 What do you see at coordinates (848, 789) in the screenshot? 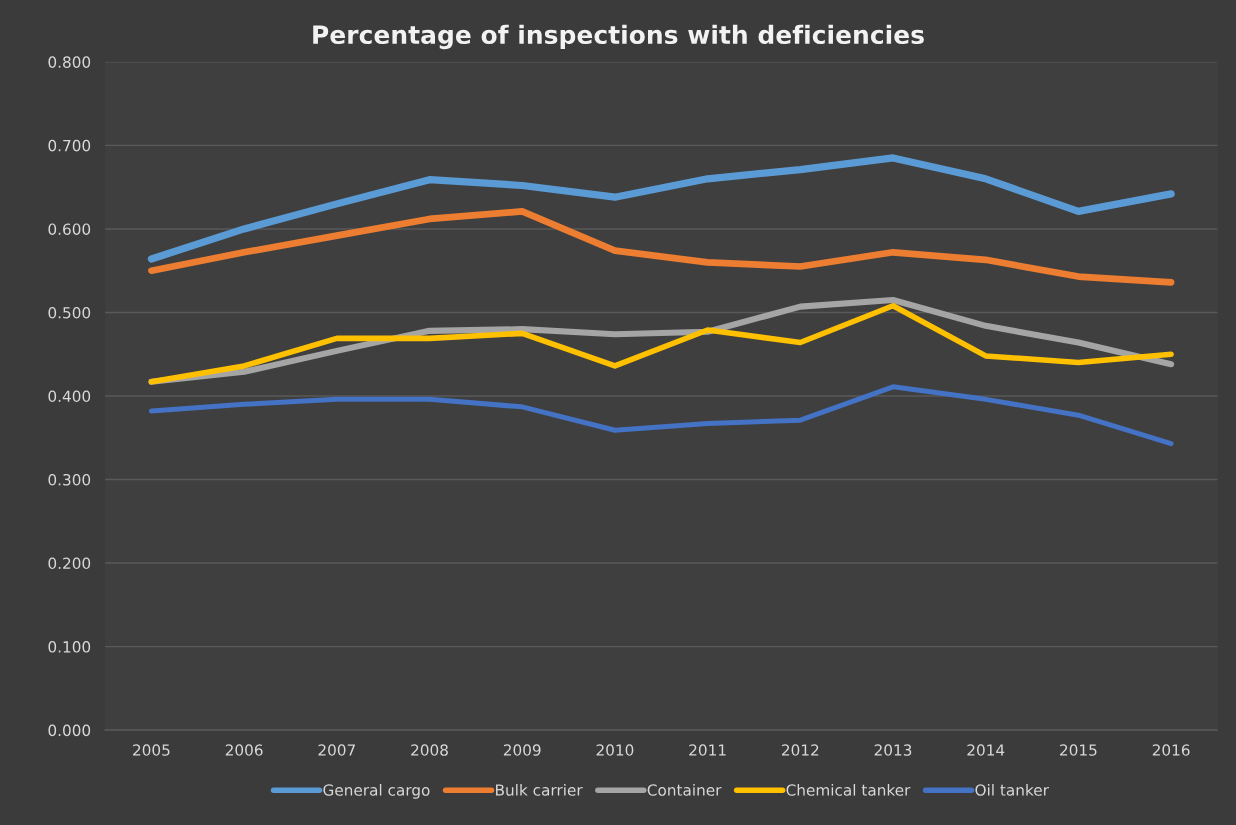
I see `legend-label: Chemical tanker` at bounding box center [848, 789].